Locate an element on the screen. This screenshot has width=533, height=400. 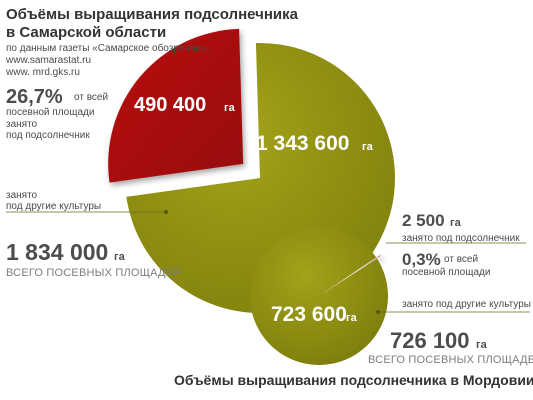
mordovia-sunflower-value: 2 500 is located at coordinates (423, 220).